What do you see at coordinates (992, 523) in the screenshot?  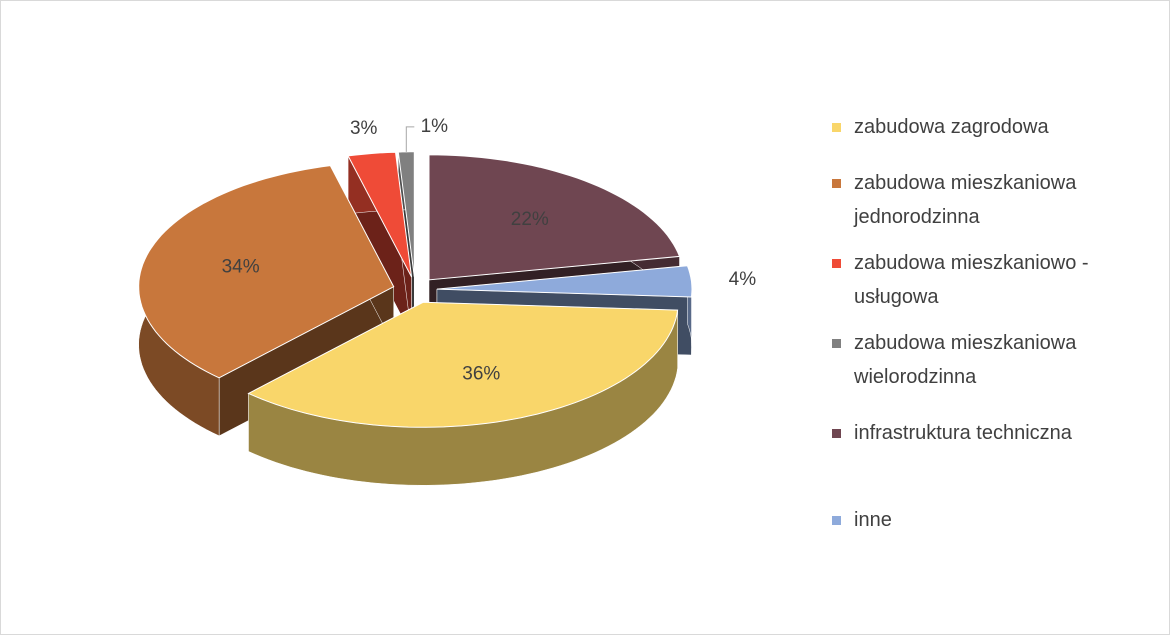 I see `legend-item: inne` at bounding box center [992, 523].